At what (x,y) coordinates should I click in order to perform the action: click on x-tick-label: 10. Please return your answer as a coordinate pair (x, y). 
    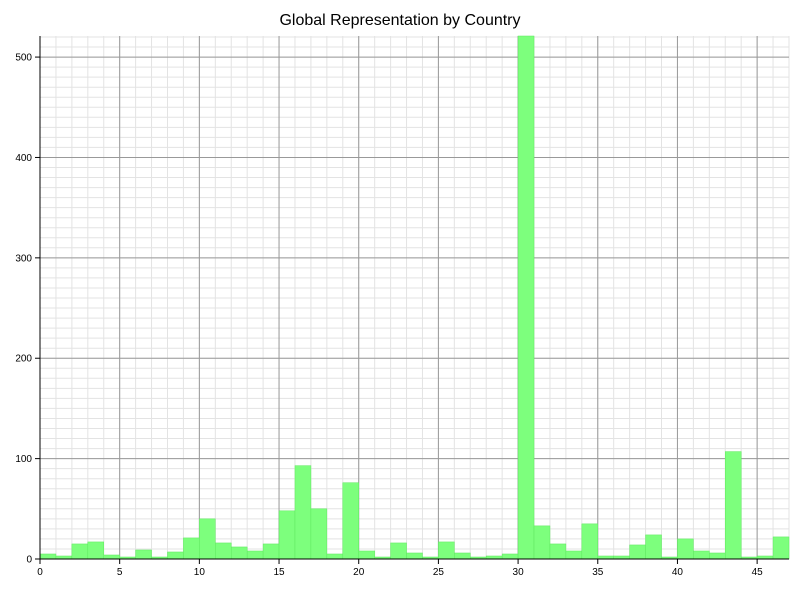
    Looking at the image, I should click on (200, 572).